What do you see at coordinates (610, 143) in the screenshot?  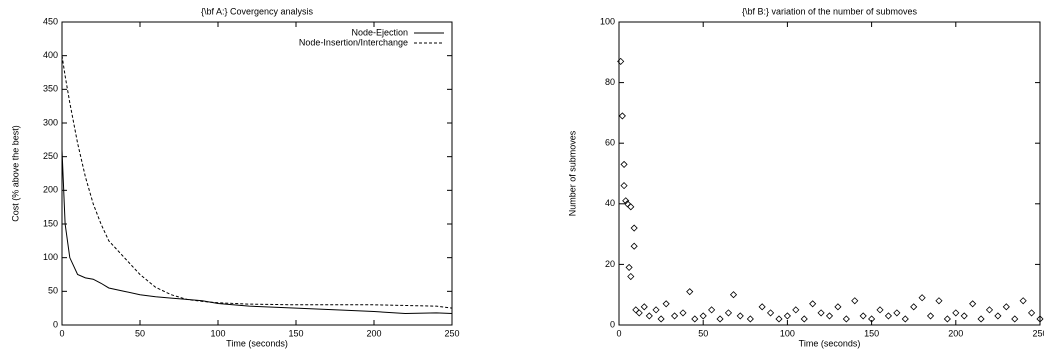 I see `y-tick-label: 60` at bounding box center [610, 143].